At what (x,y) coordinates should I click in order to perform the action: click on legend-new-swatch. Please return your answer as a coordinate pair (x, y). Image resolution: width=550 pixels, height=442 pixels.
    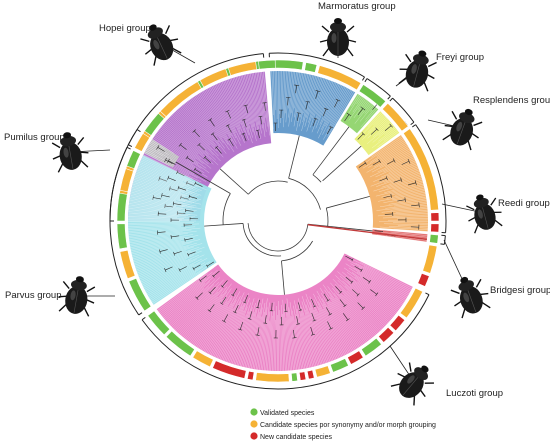
    Looking at the image, I should click on (254, 436).